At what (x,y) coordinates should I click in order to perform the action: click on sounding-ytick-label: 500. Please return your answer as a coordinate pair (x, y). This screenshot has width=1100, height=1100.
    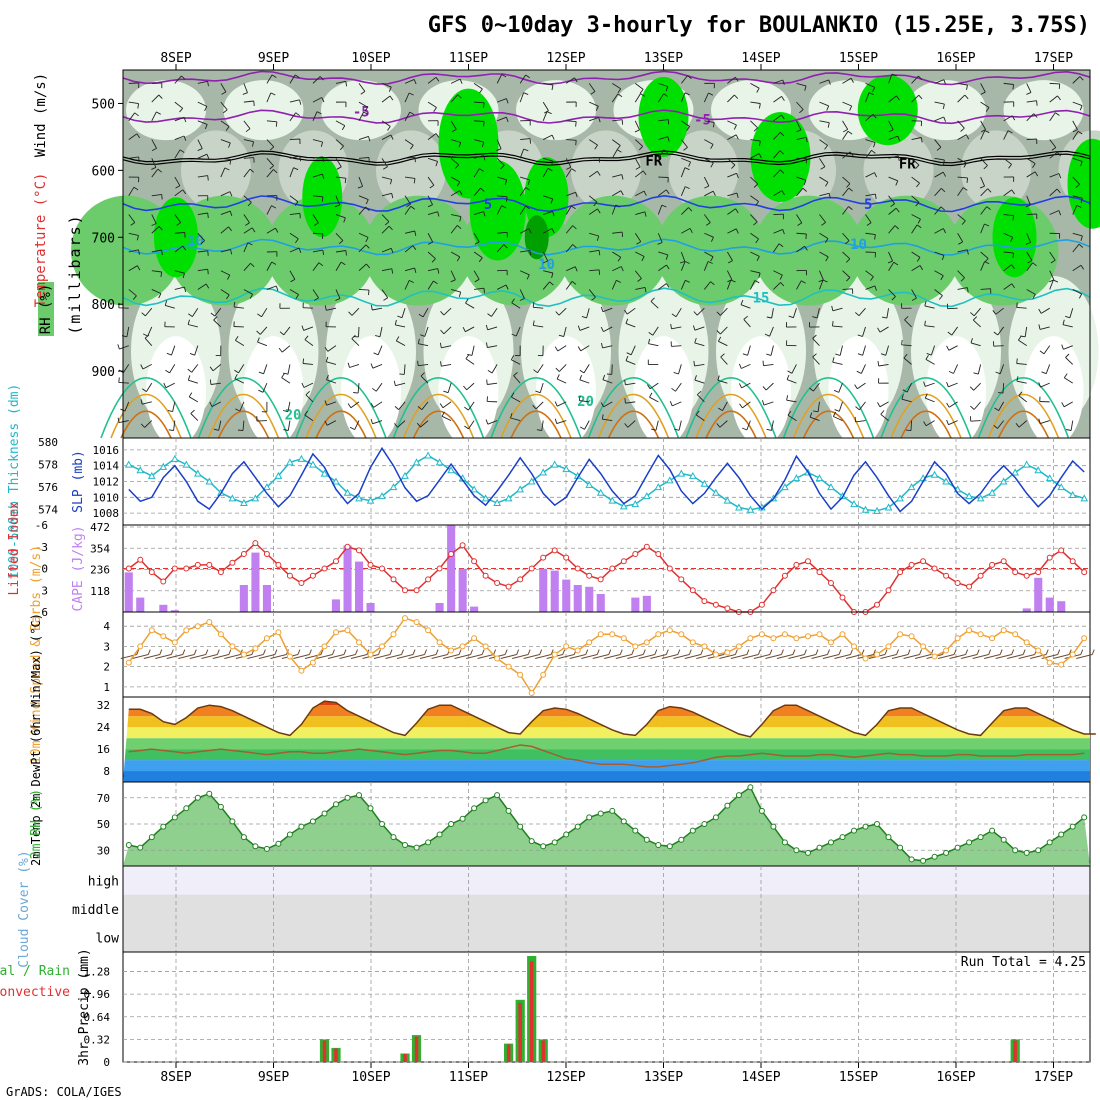
    Looking at the image, I should click on (103, 104).